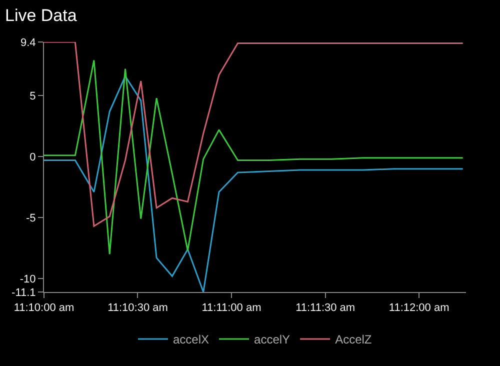 The image size is (500, 366). I want to click on x-tick-label: 11:12:00 am, so click(419, 308).